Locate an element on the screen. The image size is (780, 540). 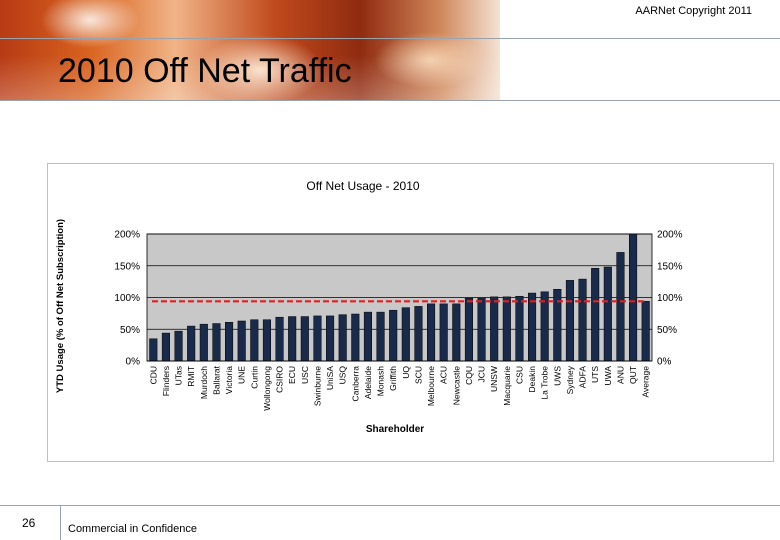
y-tick-label-left: 50% is located at coordinates (130, 330).